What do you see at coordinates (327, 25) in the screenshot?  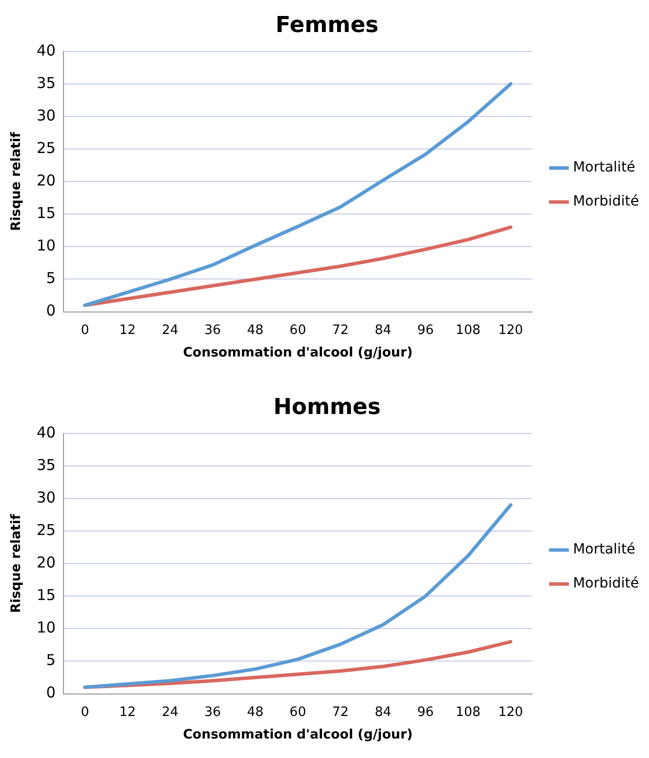 I see `chart-title: Femmes` at bounding box center [327, 25].